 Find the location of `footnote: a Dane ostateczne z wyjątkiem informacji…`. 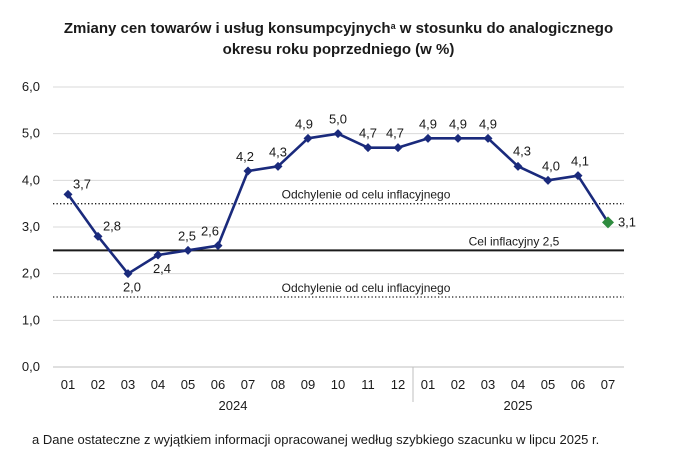

footnote: a Dane ostateczne z wyjątkiem informacji… is located at coordinates (316, 439).